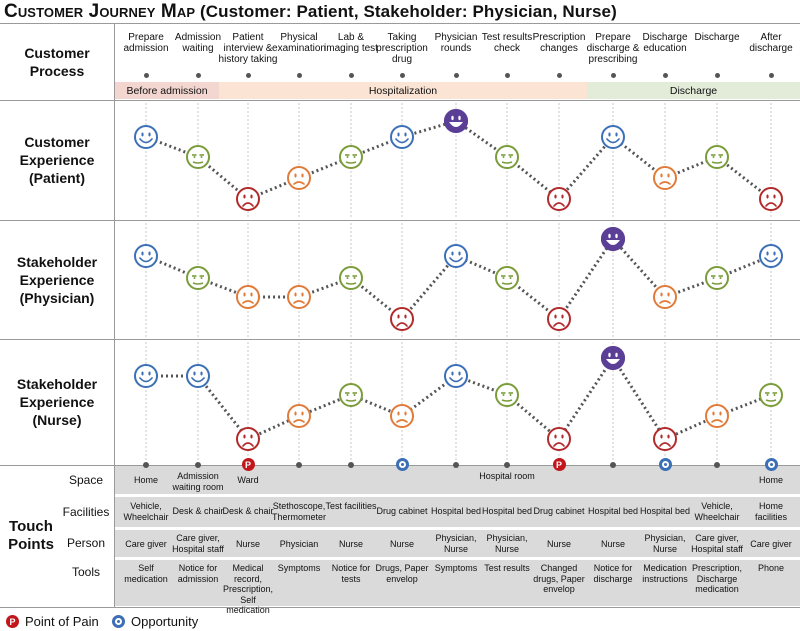 This screenshot has height=631, width=800. I want to click on phase-hospitalization: Hospitalization, so click(403, 90).